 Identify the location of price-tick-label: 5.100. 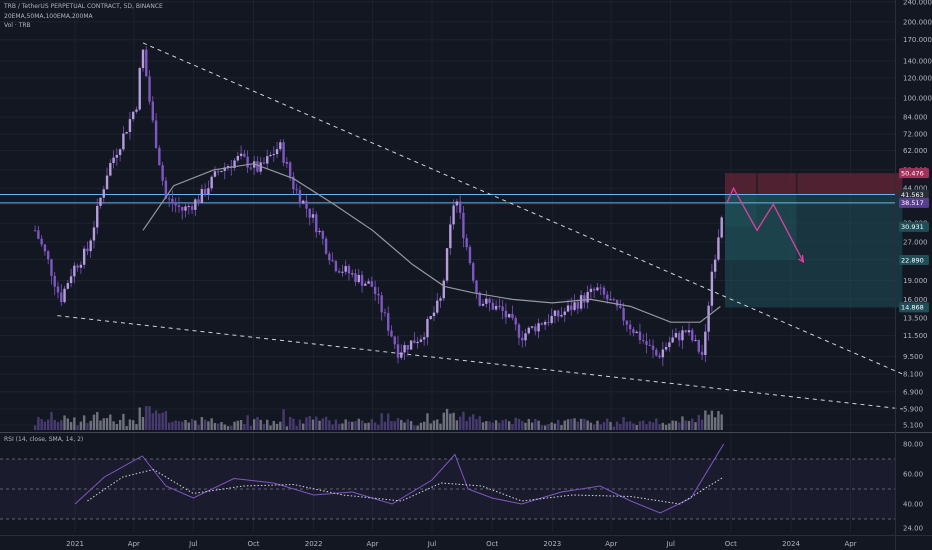
(913, 426).